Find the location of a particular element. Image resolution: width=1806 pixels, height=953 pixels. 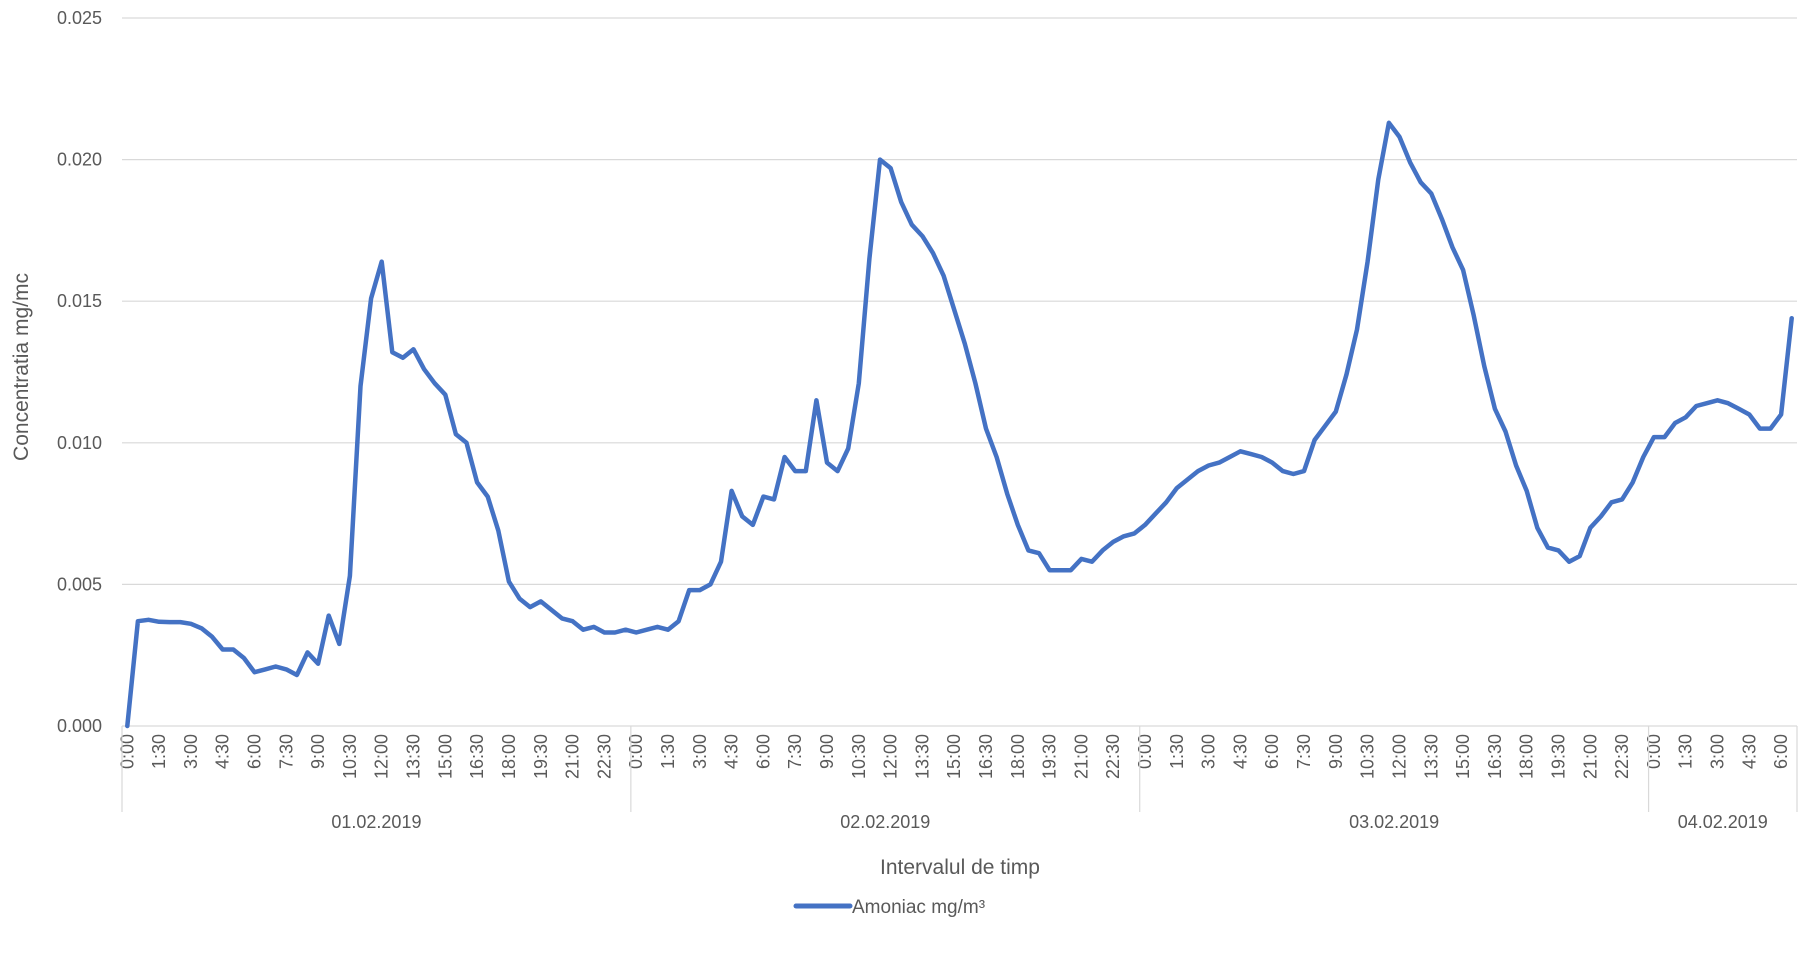

legend-label: Amoniac mg/m³ is located at coordinates (918, 907).